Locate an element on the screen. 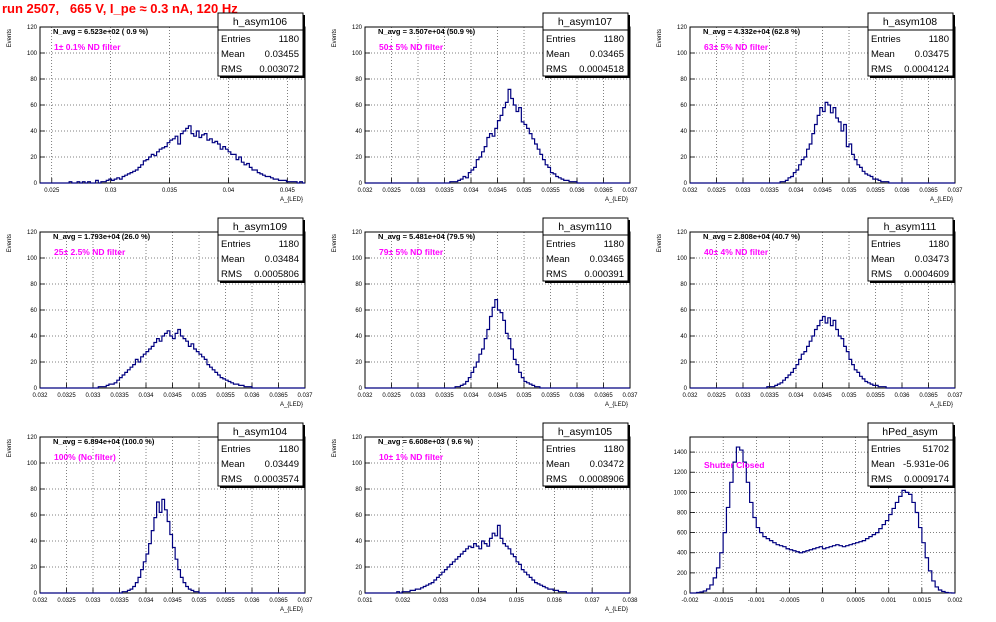 The image size is (996, 622). y-axis-title: Events is located at coordinates (10, 448).